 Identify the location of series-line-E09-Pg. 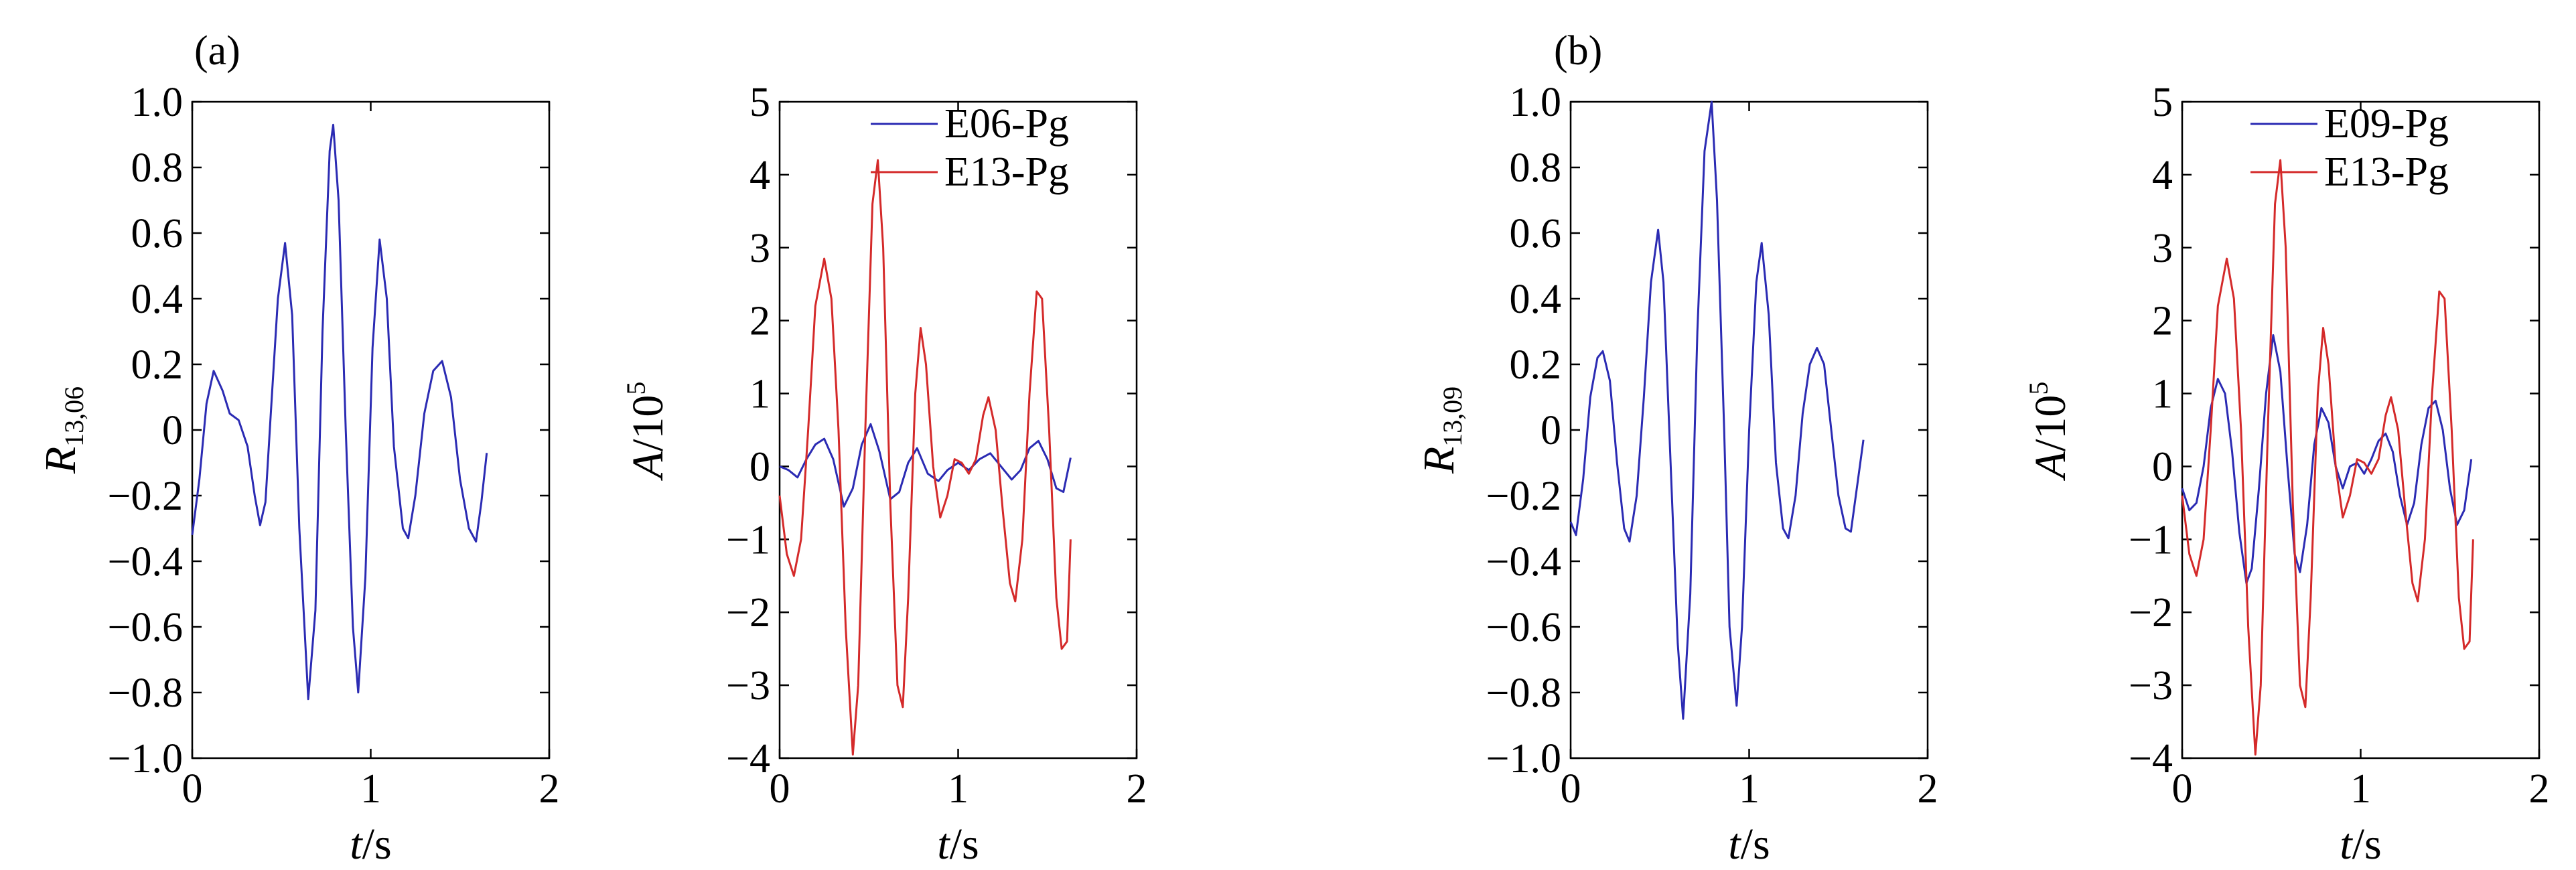
(2327, 459).